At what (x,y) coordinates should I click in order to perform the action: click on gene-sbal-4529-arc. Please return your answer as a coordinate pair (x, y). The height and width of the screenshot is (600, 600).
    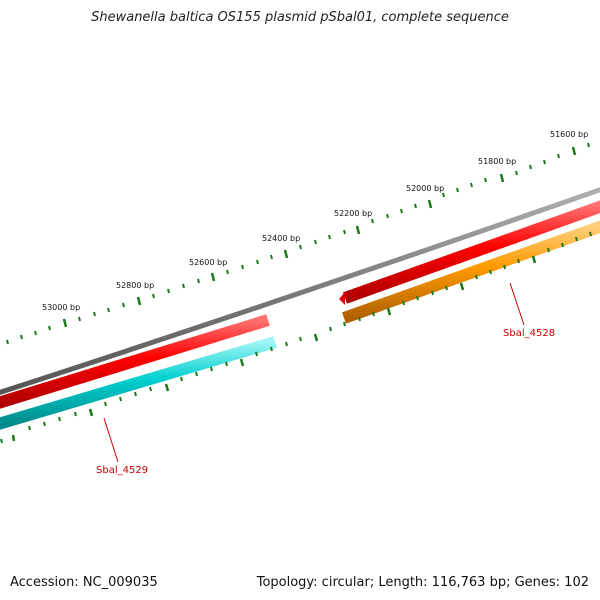
    Looking at the image, I should click on (138, 383).